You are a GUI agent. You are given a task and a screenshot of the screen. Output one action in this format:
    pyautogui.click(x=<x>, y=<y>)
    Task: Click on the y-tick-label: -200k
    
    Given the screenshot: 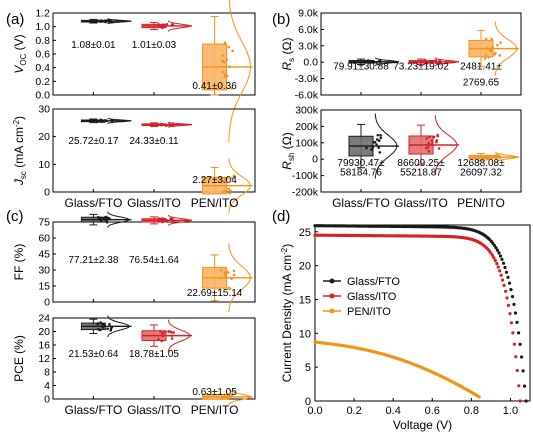 What is the action you would take?
    pyautogui.click(x=305, y=193)
    